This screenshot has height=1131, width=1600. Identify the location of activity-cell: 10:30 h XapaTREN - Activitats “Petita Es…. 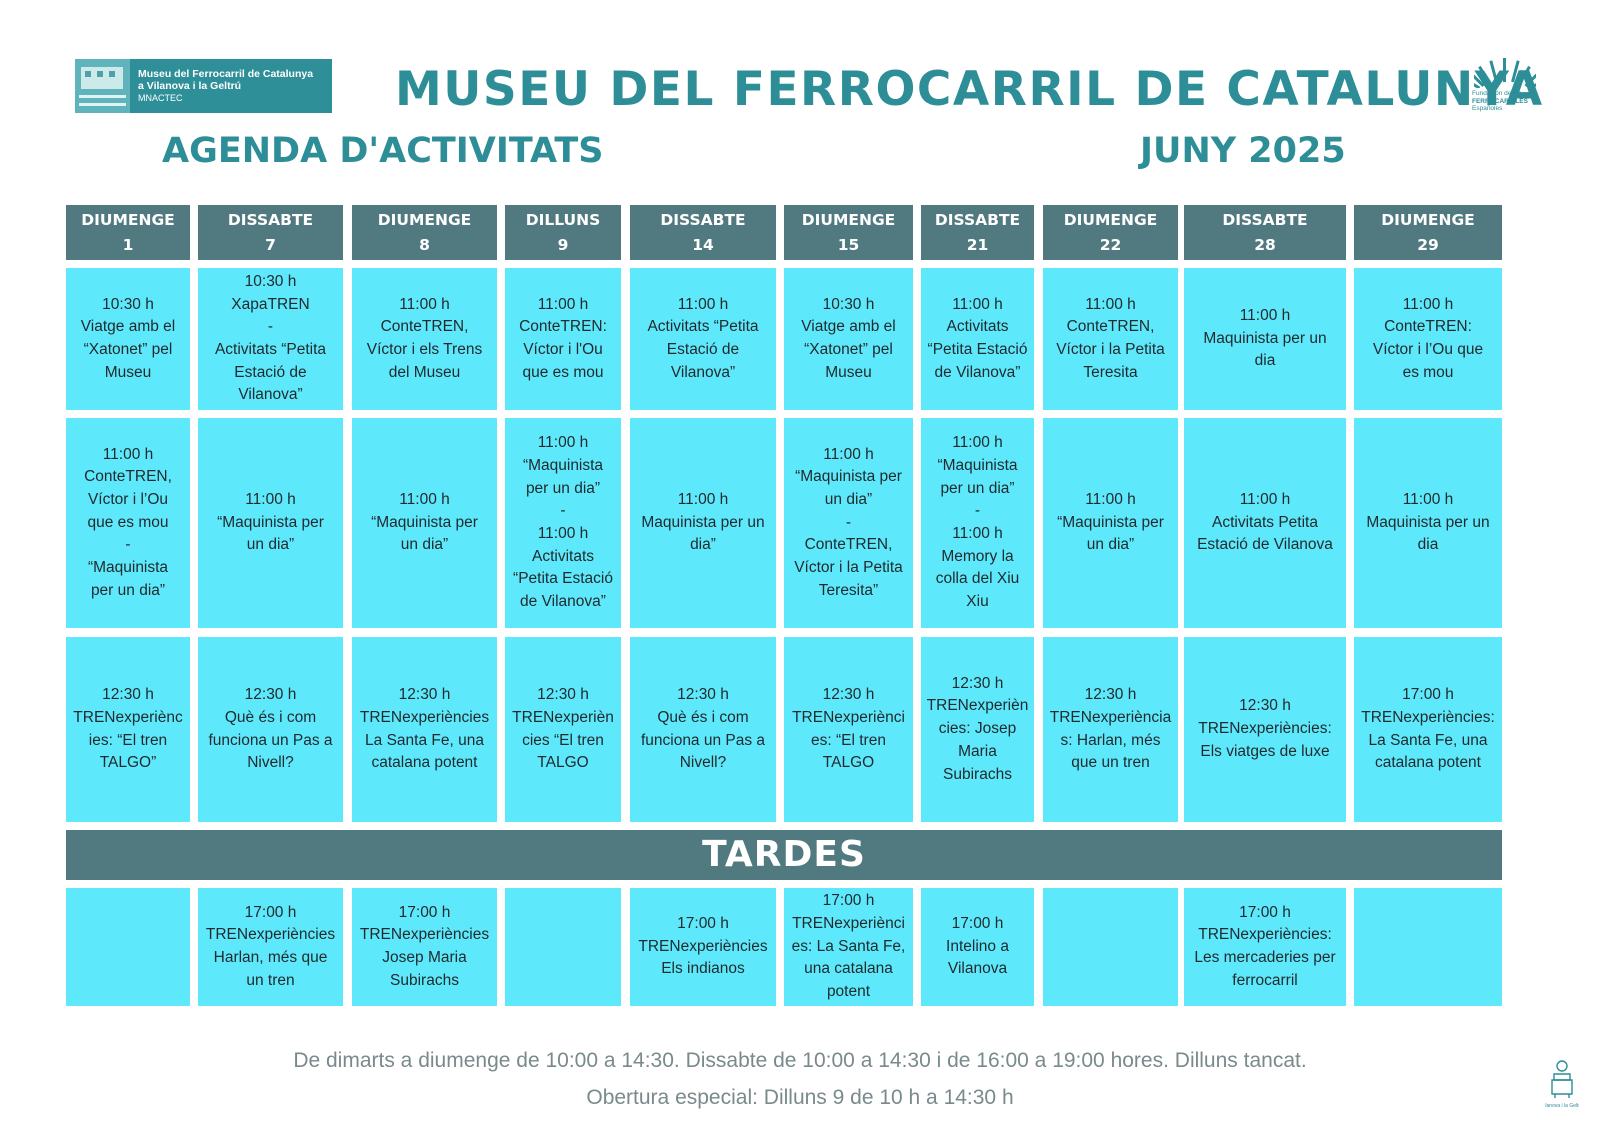
(270, 339).